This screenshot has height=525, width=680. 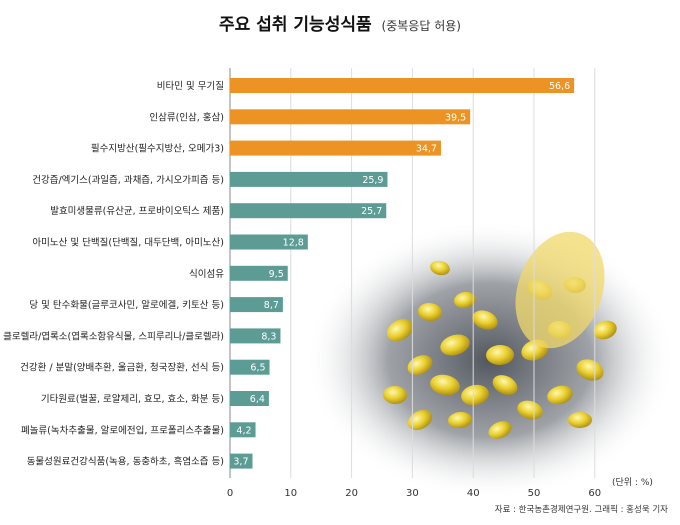 What do you see at coordinates (455, 117) in the screenshot?
I see `bar-value-label: 39,5` at bounding box center [455, 117].